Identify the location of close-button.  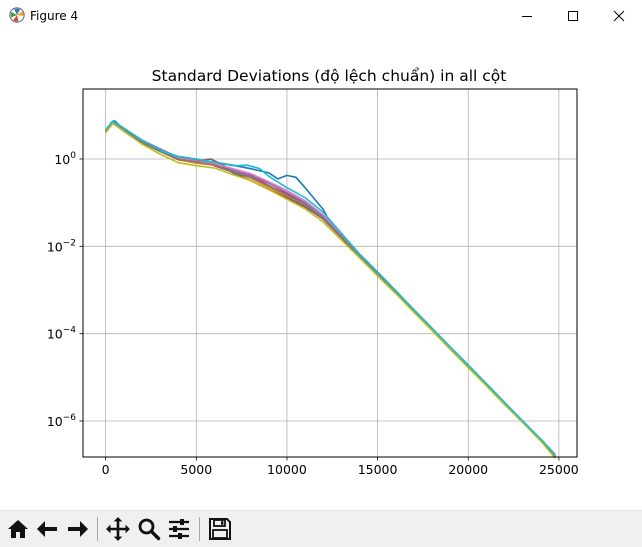
(619, 16).